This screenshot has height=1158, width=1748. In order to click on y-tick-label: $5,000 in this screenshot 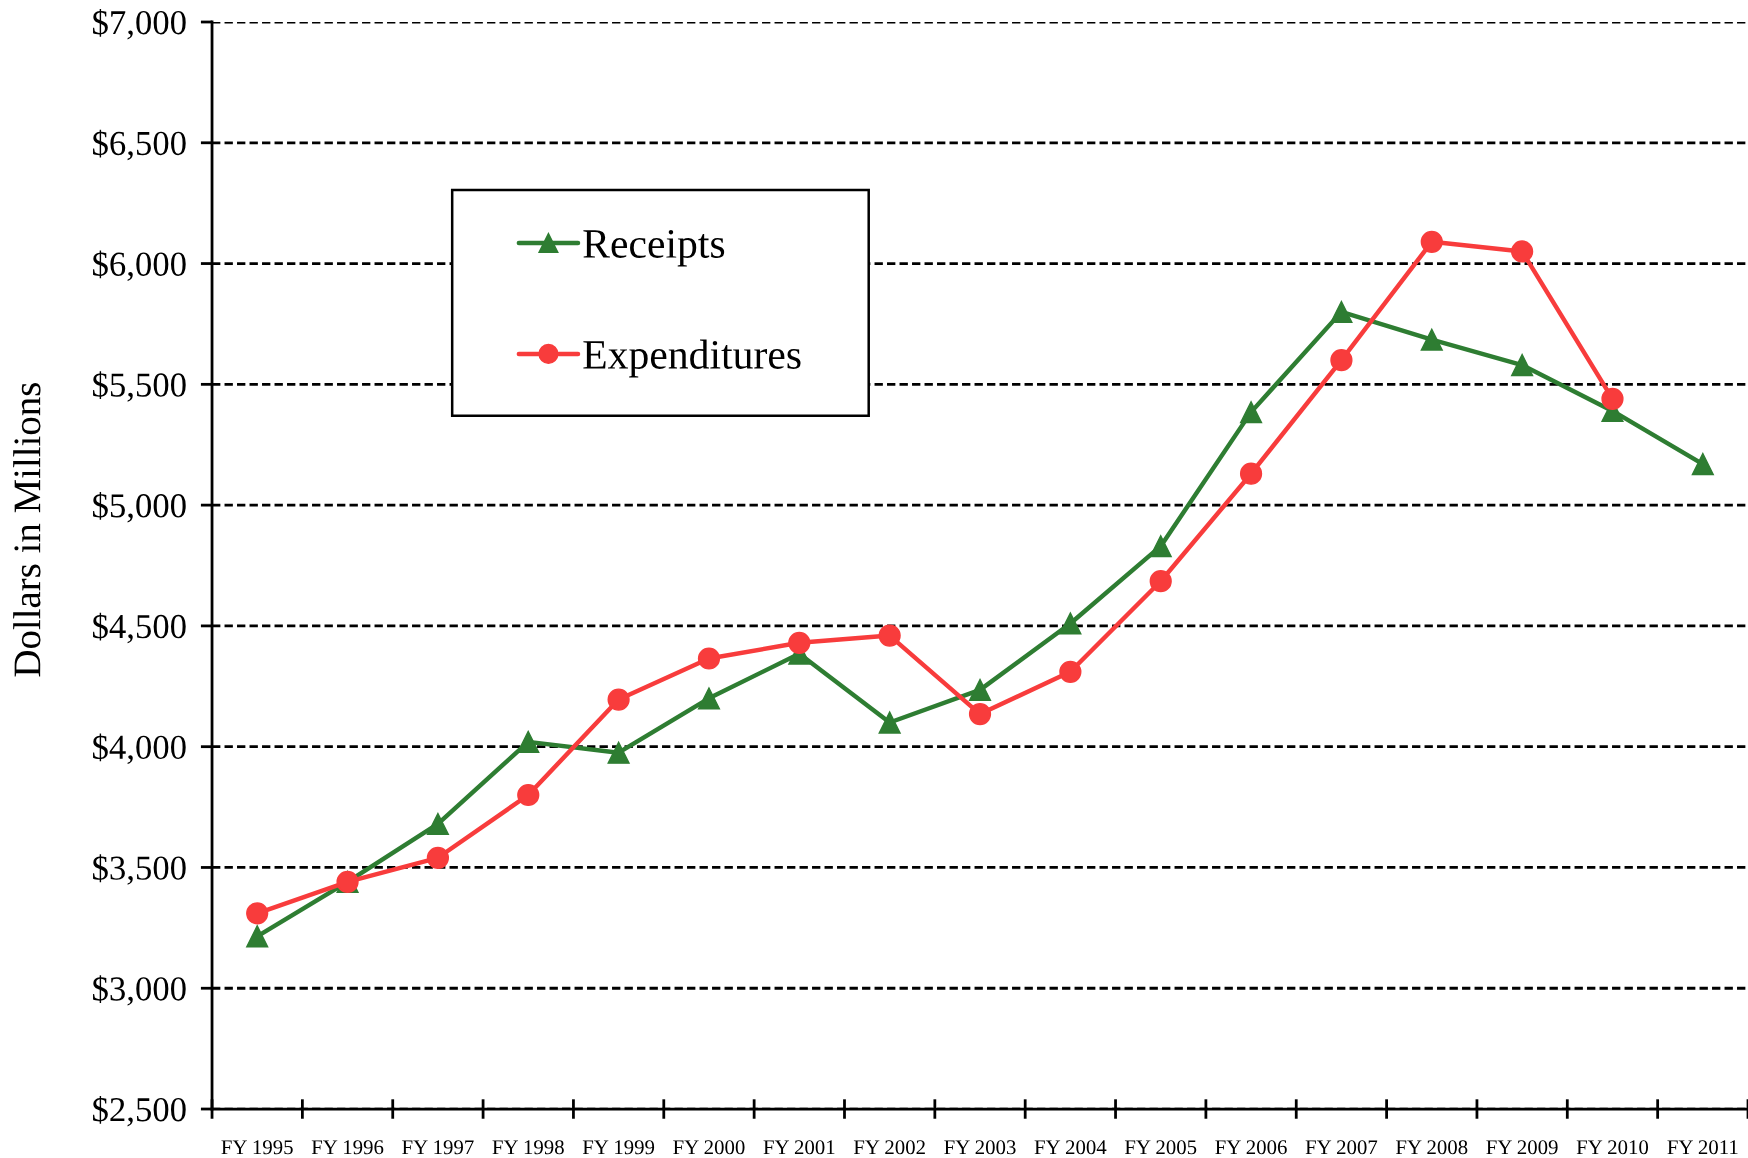, I will do `click(139, 507)`.